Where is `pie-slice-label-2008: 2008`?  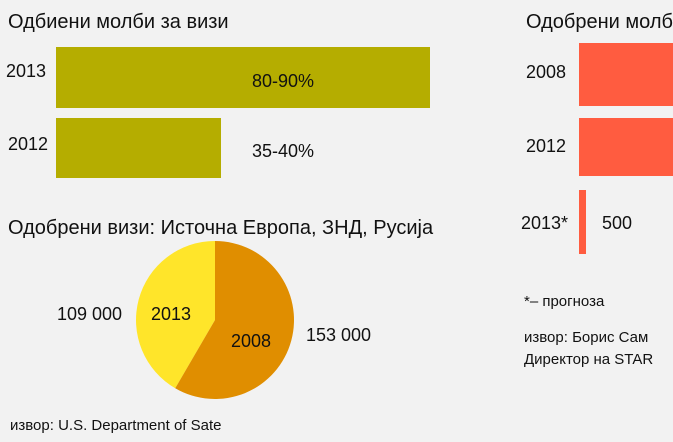
pie-slice-label-2008: 2008 is located at coordinates (251, 341).